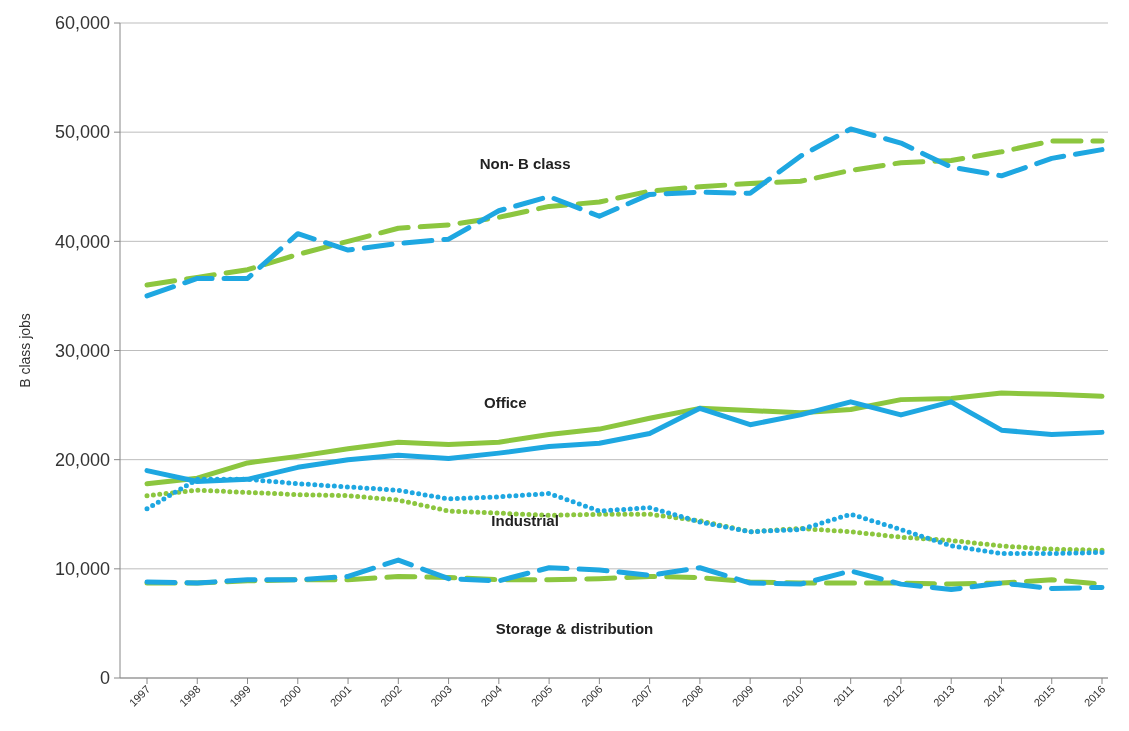 Image resolution: width=1129 pixels, height=731 pixels. I want to click on annotation: Non- B class, so click(525, 164).